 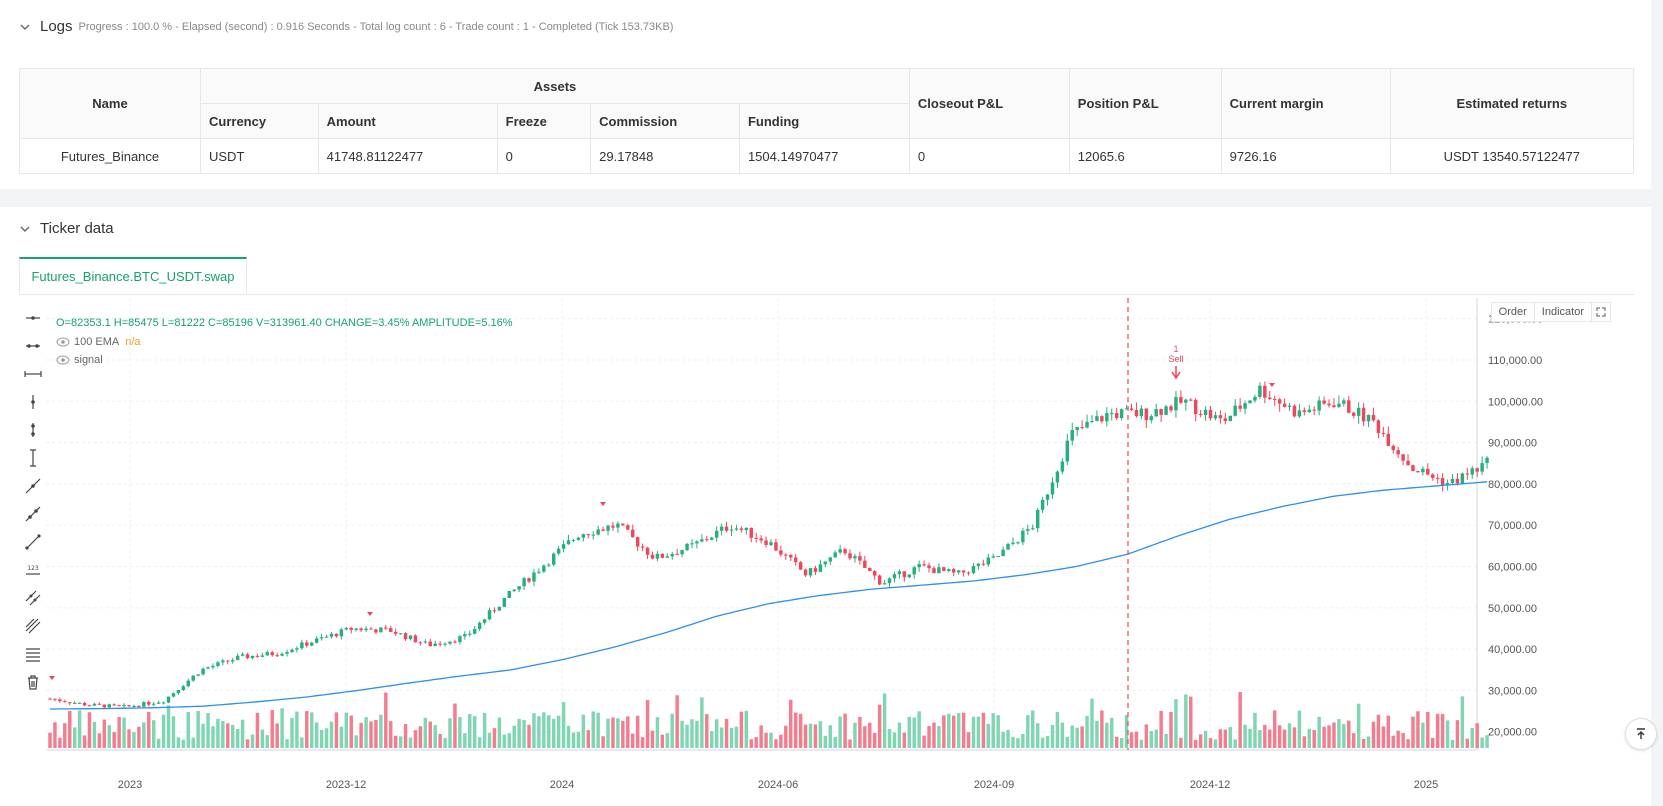 What do you see at coordinates (33, 542) in the screenshot?
I see `trend-line-icon` at bounding box center [33, 542].